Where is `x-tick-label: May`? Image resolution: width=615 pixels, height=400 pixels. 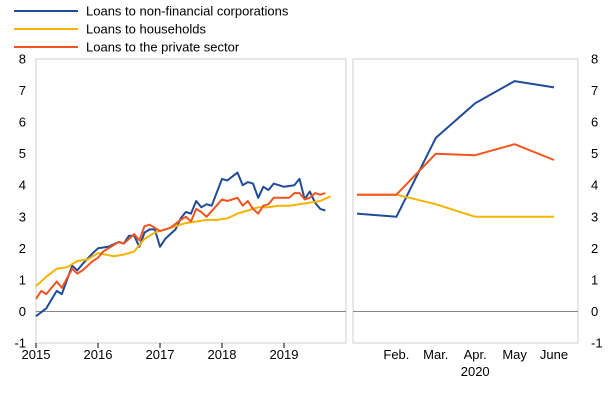 x-tick-label: May is located at coordinates (514, 354).